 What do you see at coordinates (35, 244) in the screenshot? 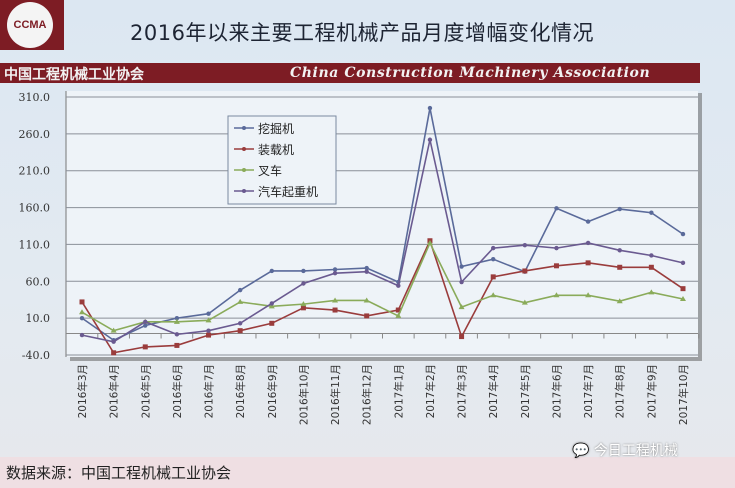
I see `y-tick-label: 110.0` at bounding box center [35, 244].